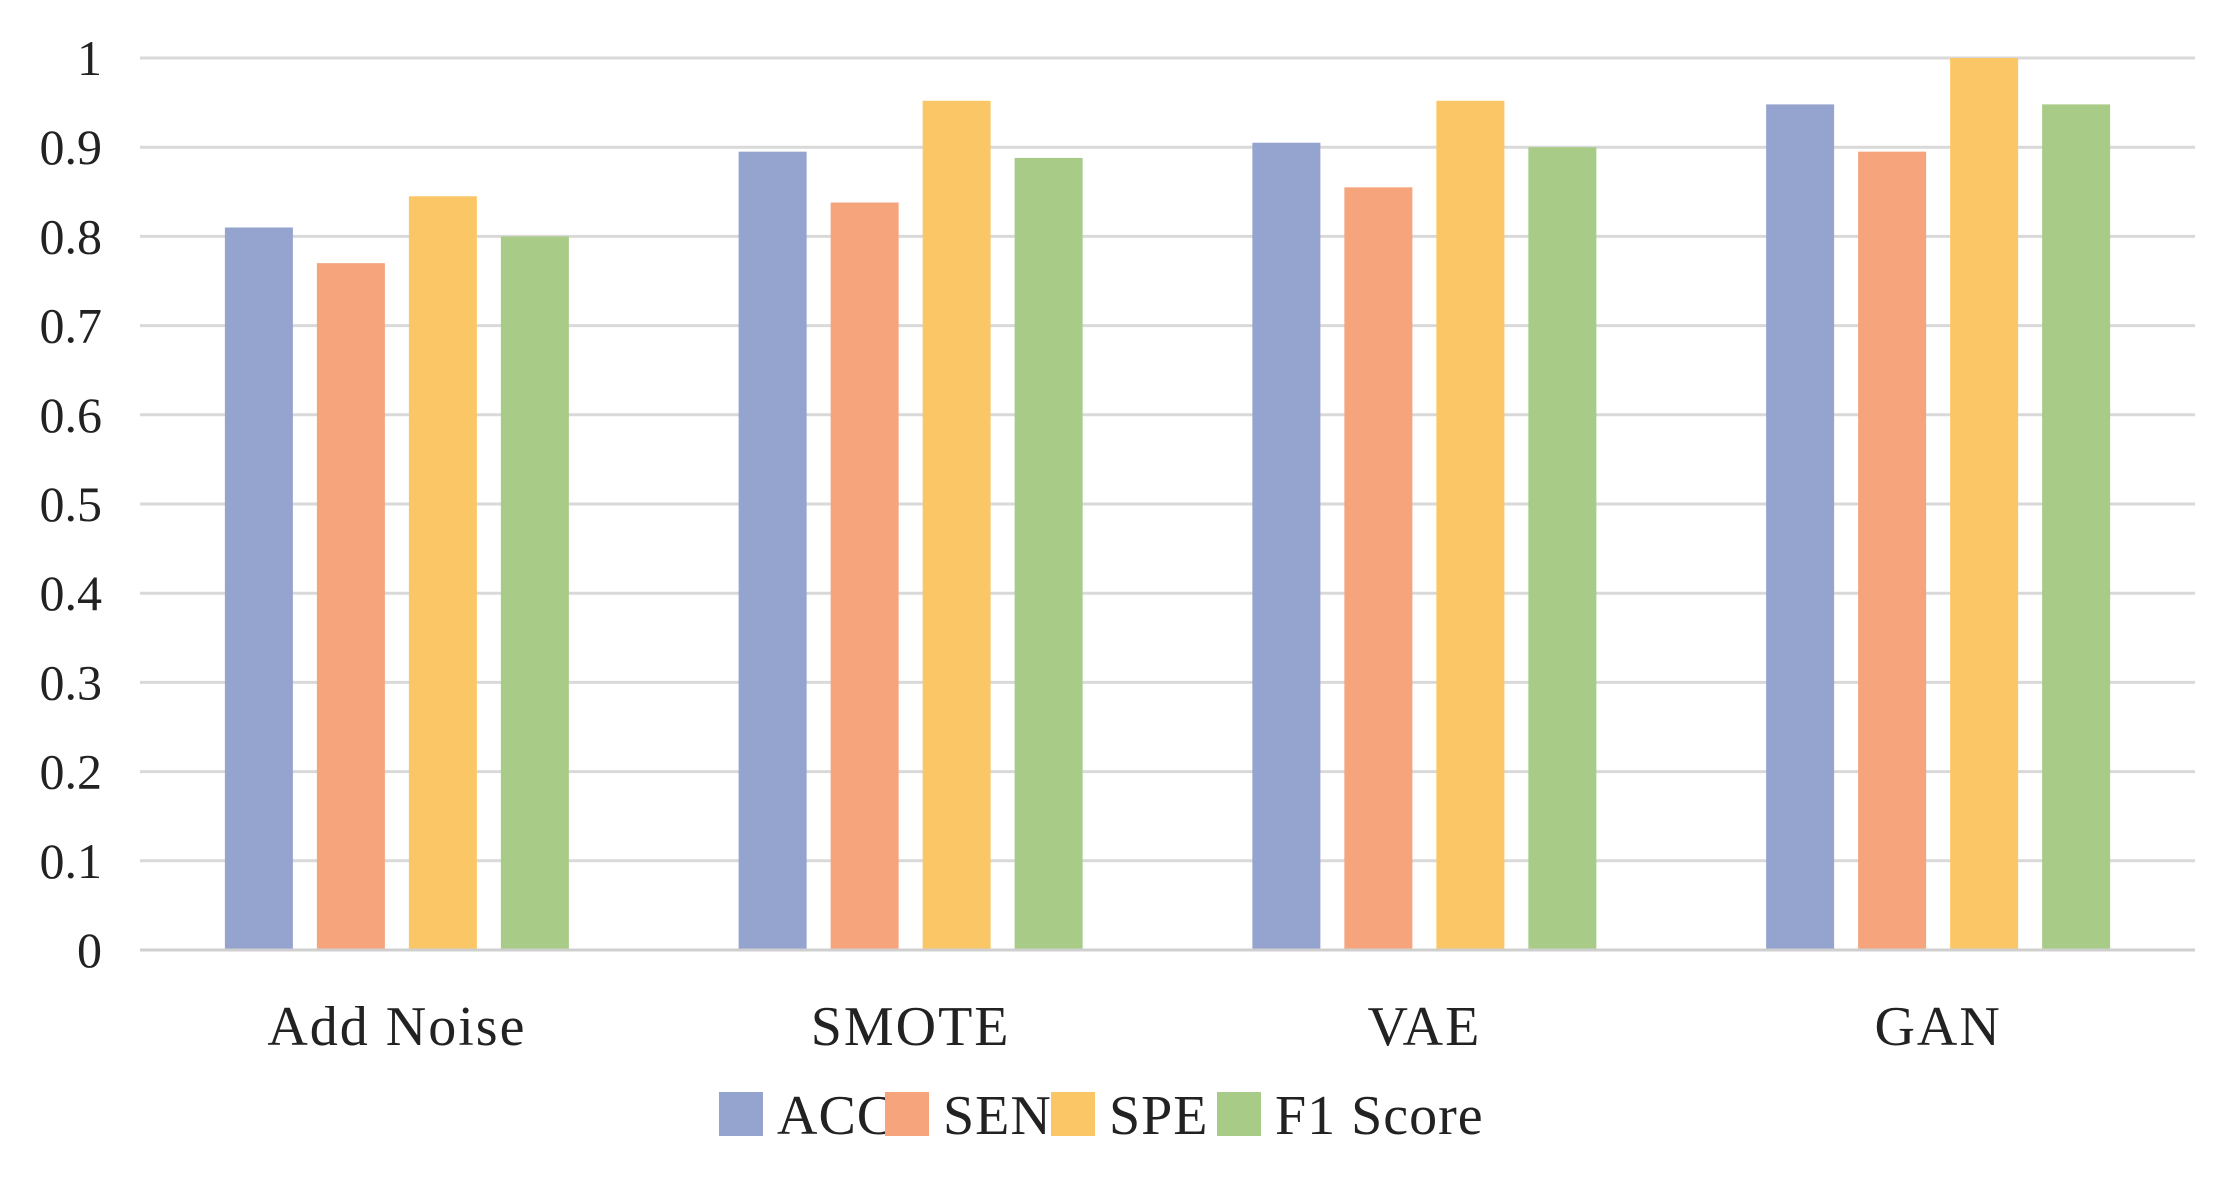 The width and height of the screenshot is (2234, 1177). Describe the element at coordinates (71, 682) in the screenshot. I see `y-tick-label: 0.3` at that location.